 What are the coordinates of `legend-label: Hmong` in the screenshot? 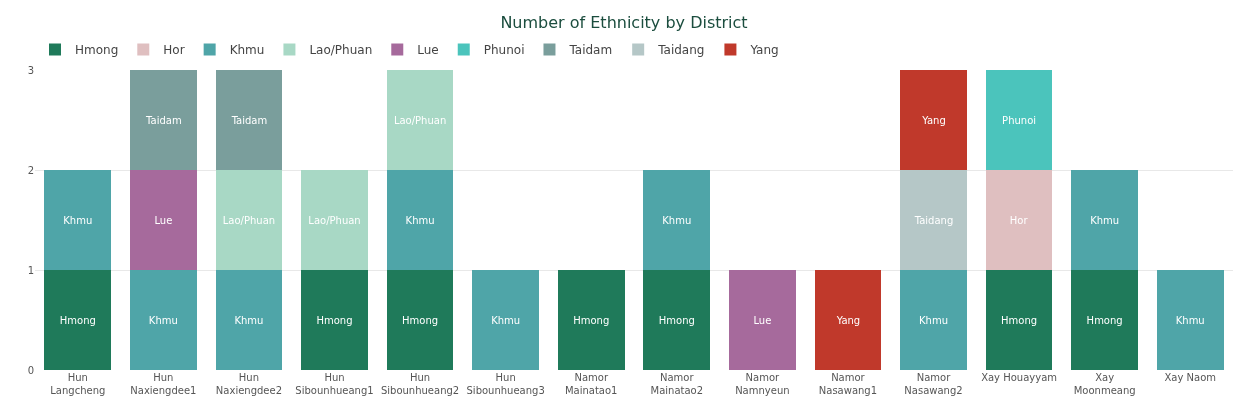 It's located at (97, 50).